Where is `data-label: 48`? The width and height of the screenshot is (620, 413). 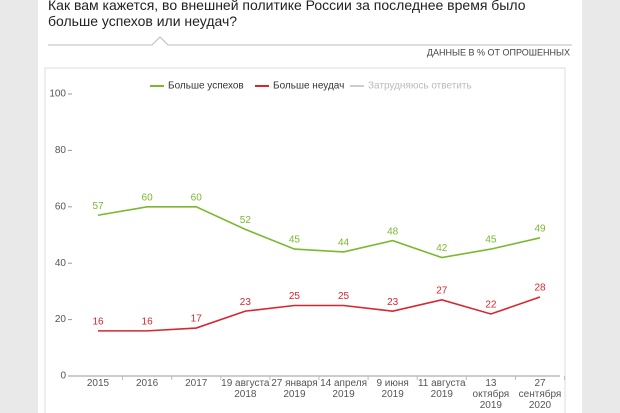
data-label: 48 is located at coordinates (393, 231).